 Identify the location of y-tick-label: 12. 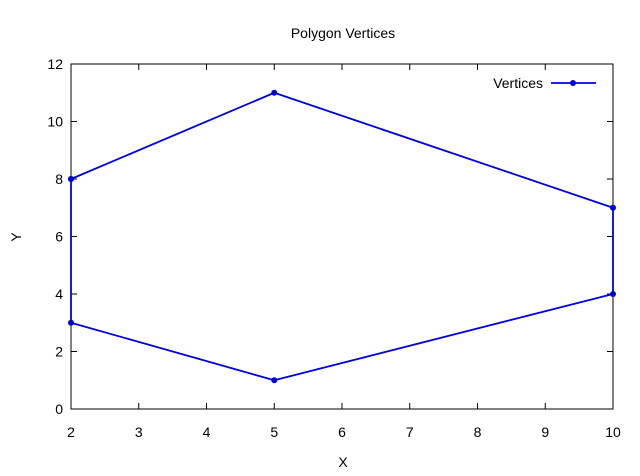
(55, 64).